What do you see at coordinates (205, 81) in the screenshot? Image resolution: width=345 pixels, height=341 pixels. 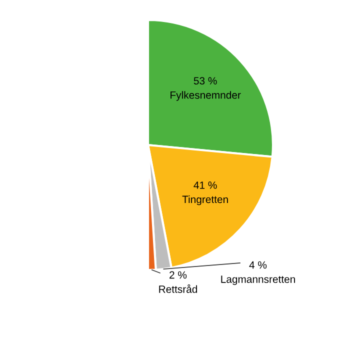 I see `data-label: 53 %` at bounding box center [205, 81].